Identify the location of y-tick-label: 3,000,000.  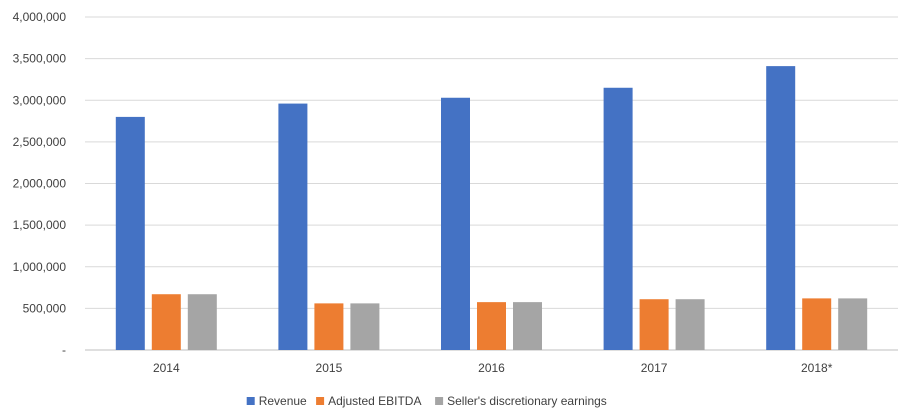
(40, 100).